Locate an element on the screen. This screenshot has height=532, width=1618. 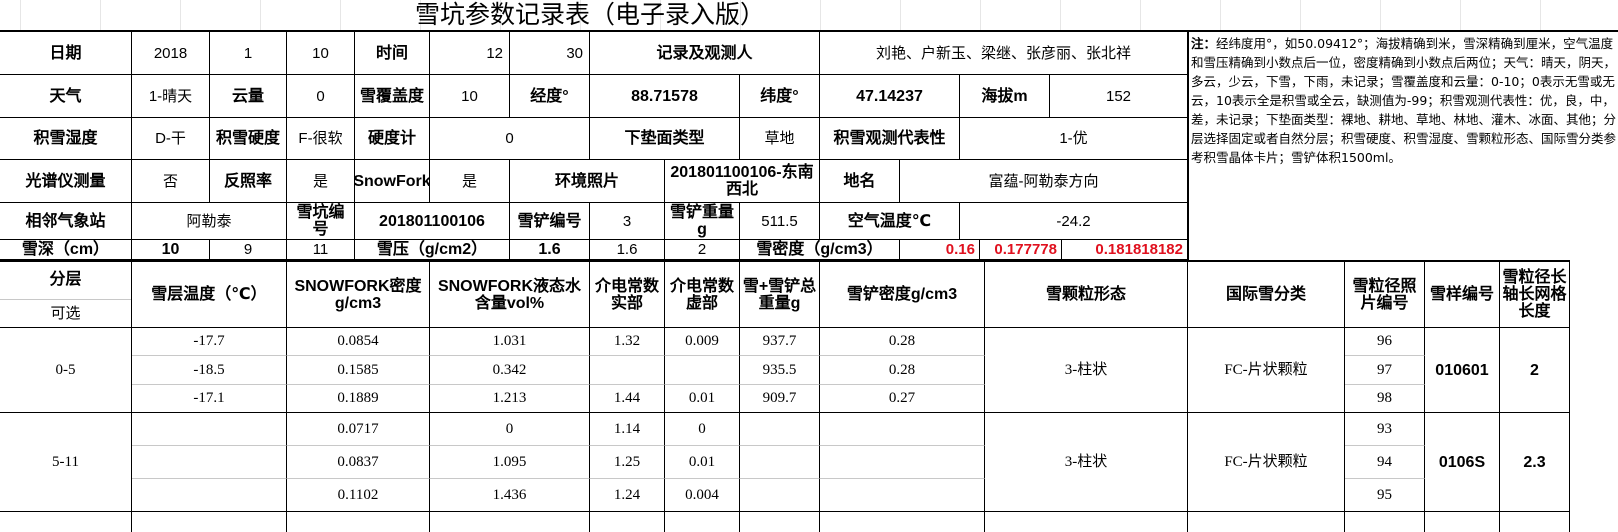
cell-header-wetness-label: 积雪湿度 is located at coordinates (66, 139).